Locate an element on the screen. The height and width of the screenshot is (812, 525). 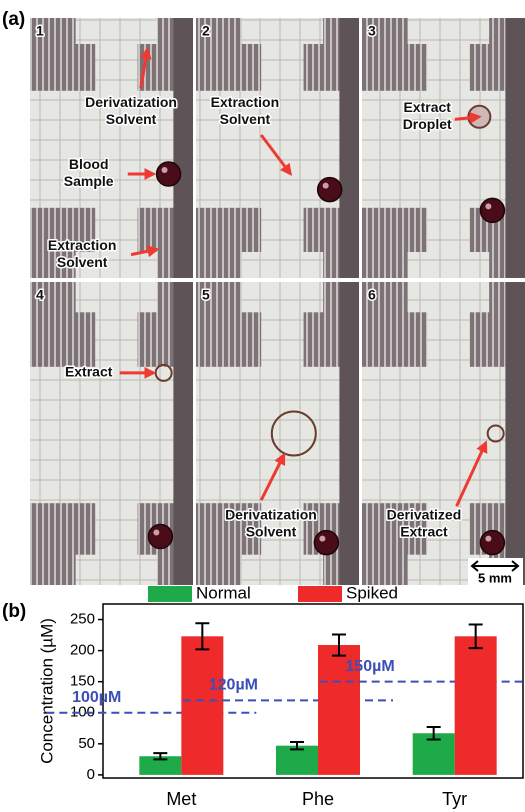
legend-label: Spiked is located at coordinates (372, 592).